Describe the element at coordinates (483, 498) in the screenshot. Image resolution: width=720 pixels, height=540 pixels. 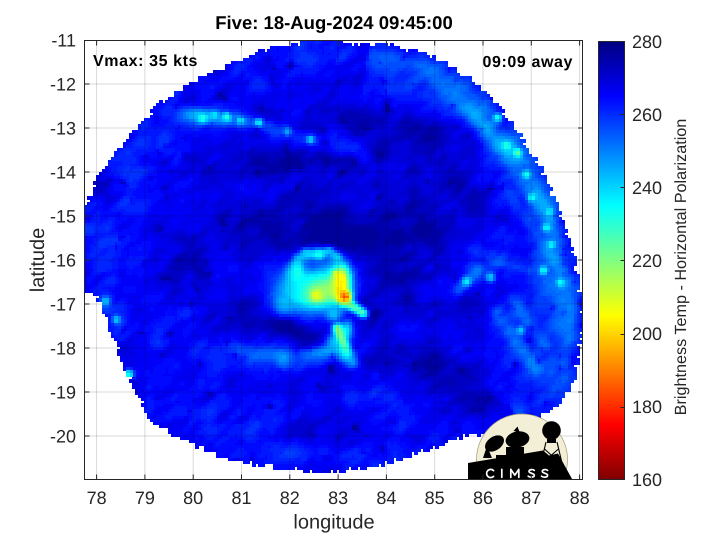
I see `svg-text: 86` at that location.